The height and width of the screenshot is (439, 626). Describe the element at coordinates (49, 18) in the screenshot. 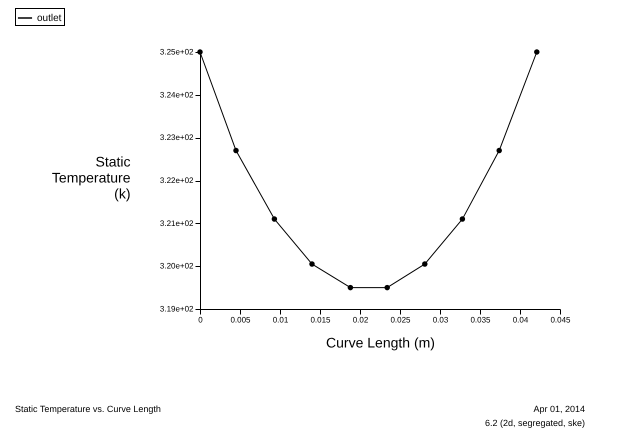

I see `legend-label: outlet` at that location.